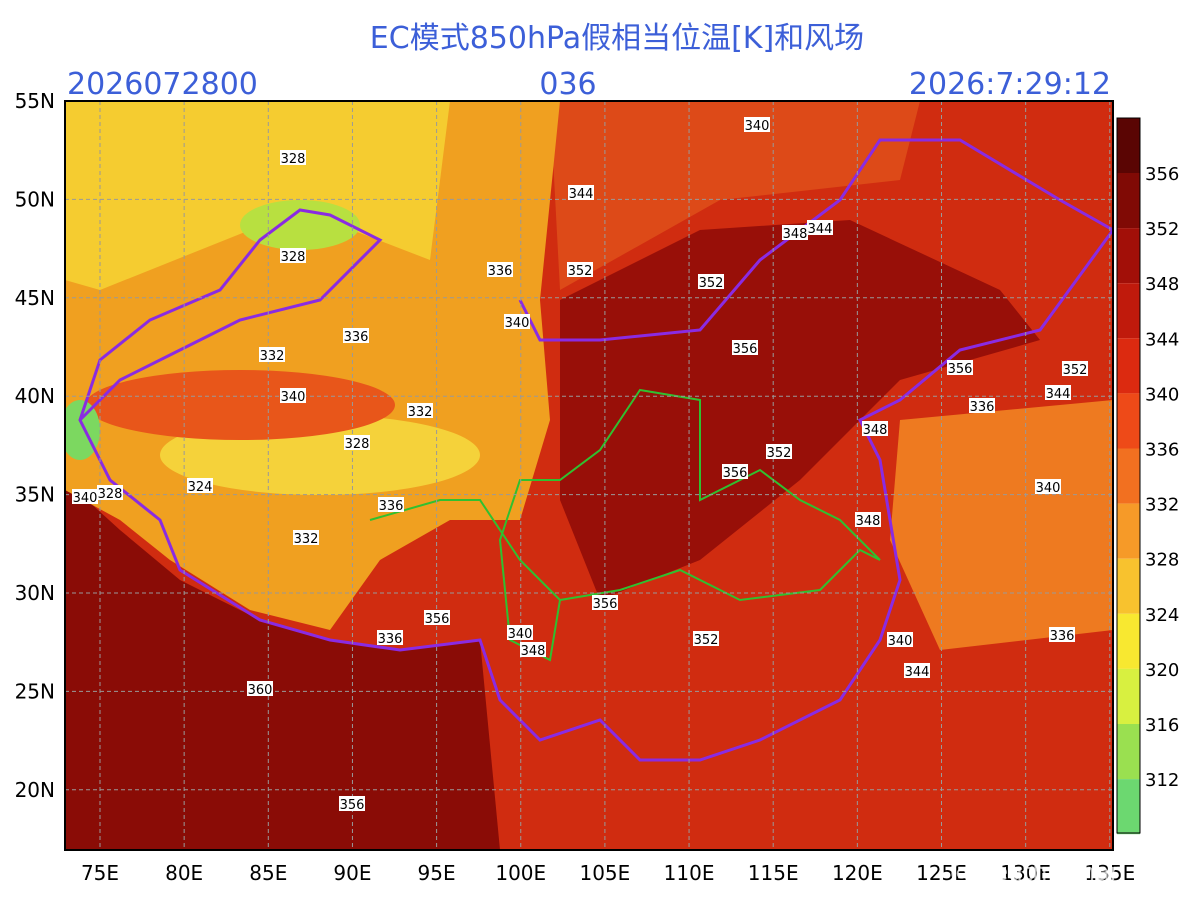 This screenshot has width=1200, height=900. I want to click on colorbar-label: 324, so click(1162, 615).